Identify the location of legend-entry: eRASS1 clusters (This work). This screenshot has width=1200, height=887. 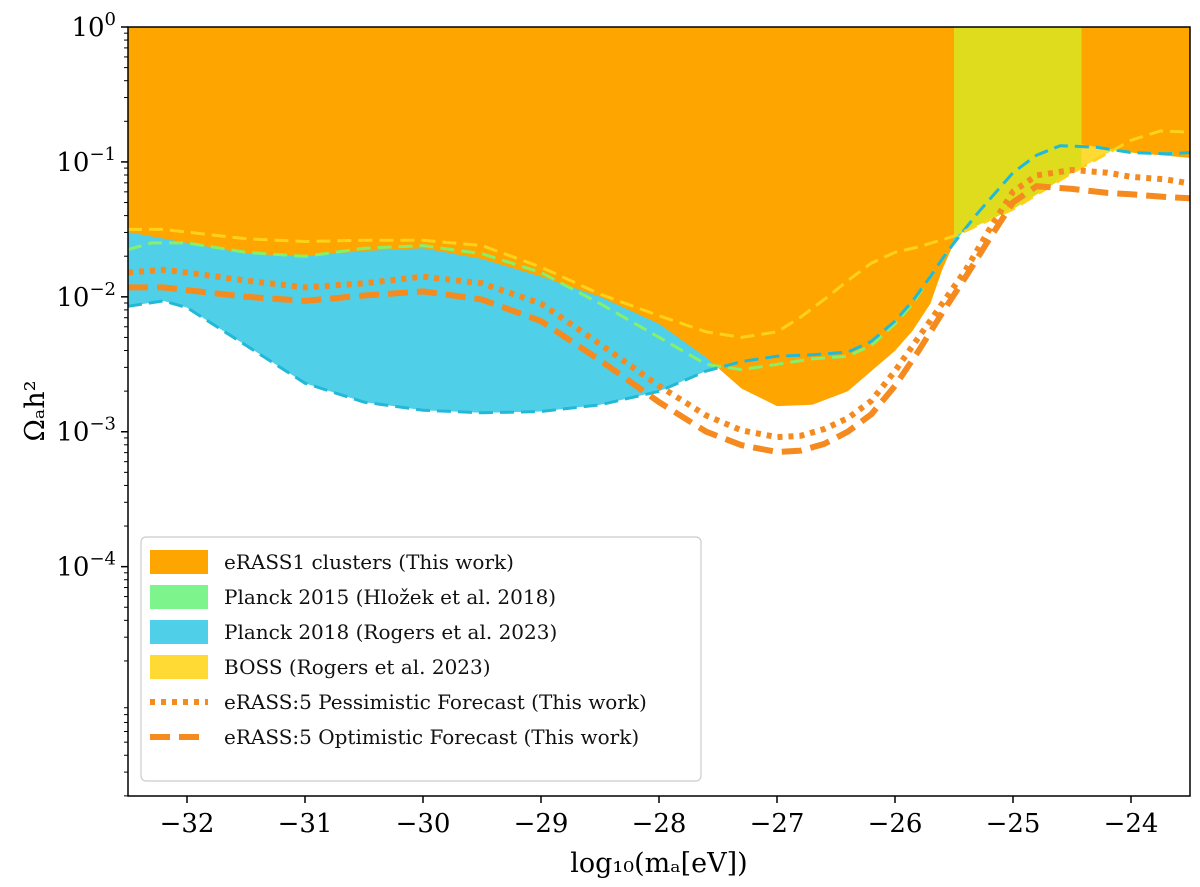
(332, 562).